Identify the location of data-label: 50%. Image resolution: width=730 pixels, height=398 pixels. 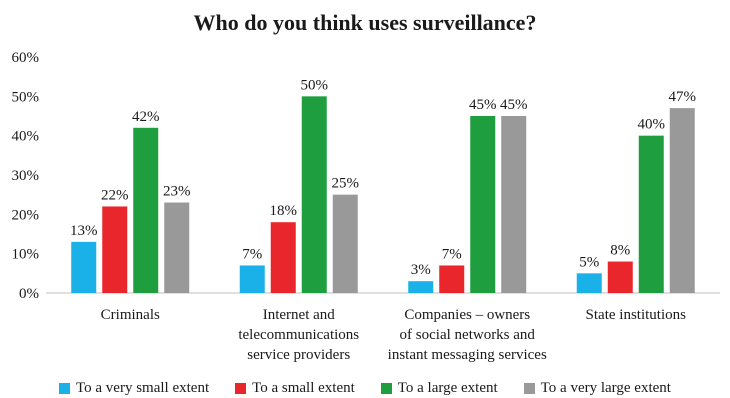
(315, 85).